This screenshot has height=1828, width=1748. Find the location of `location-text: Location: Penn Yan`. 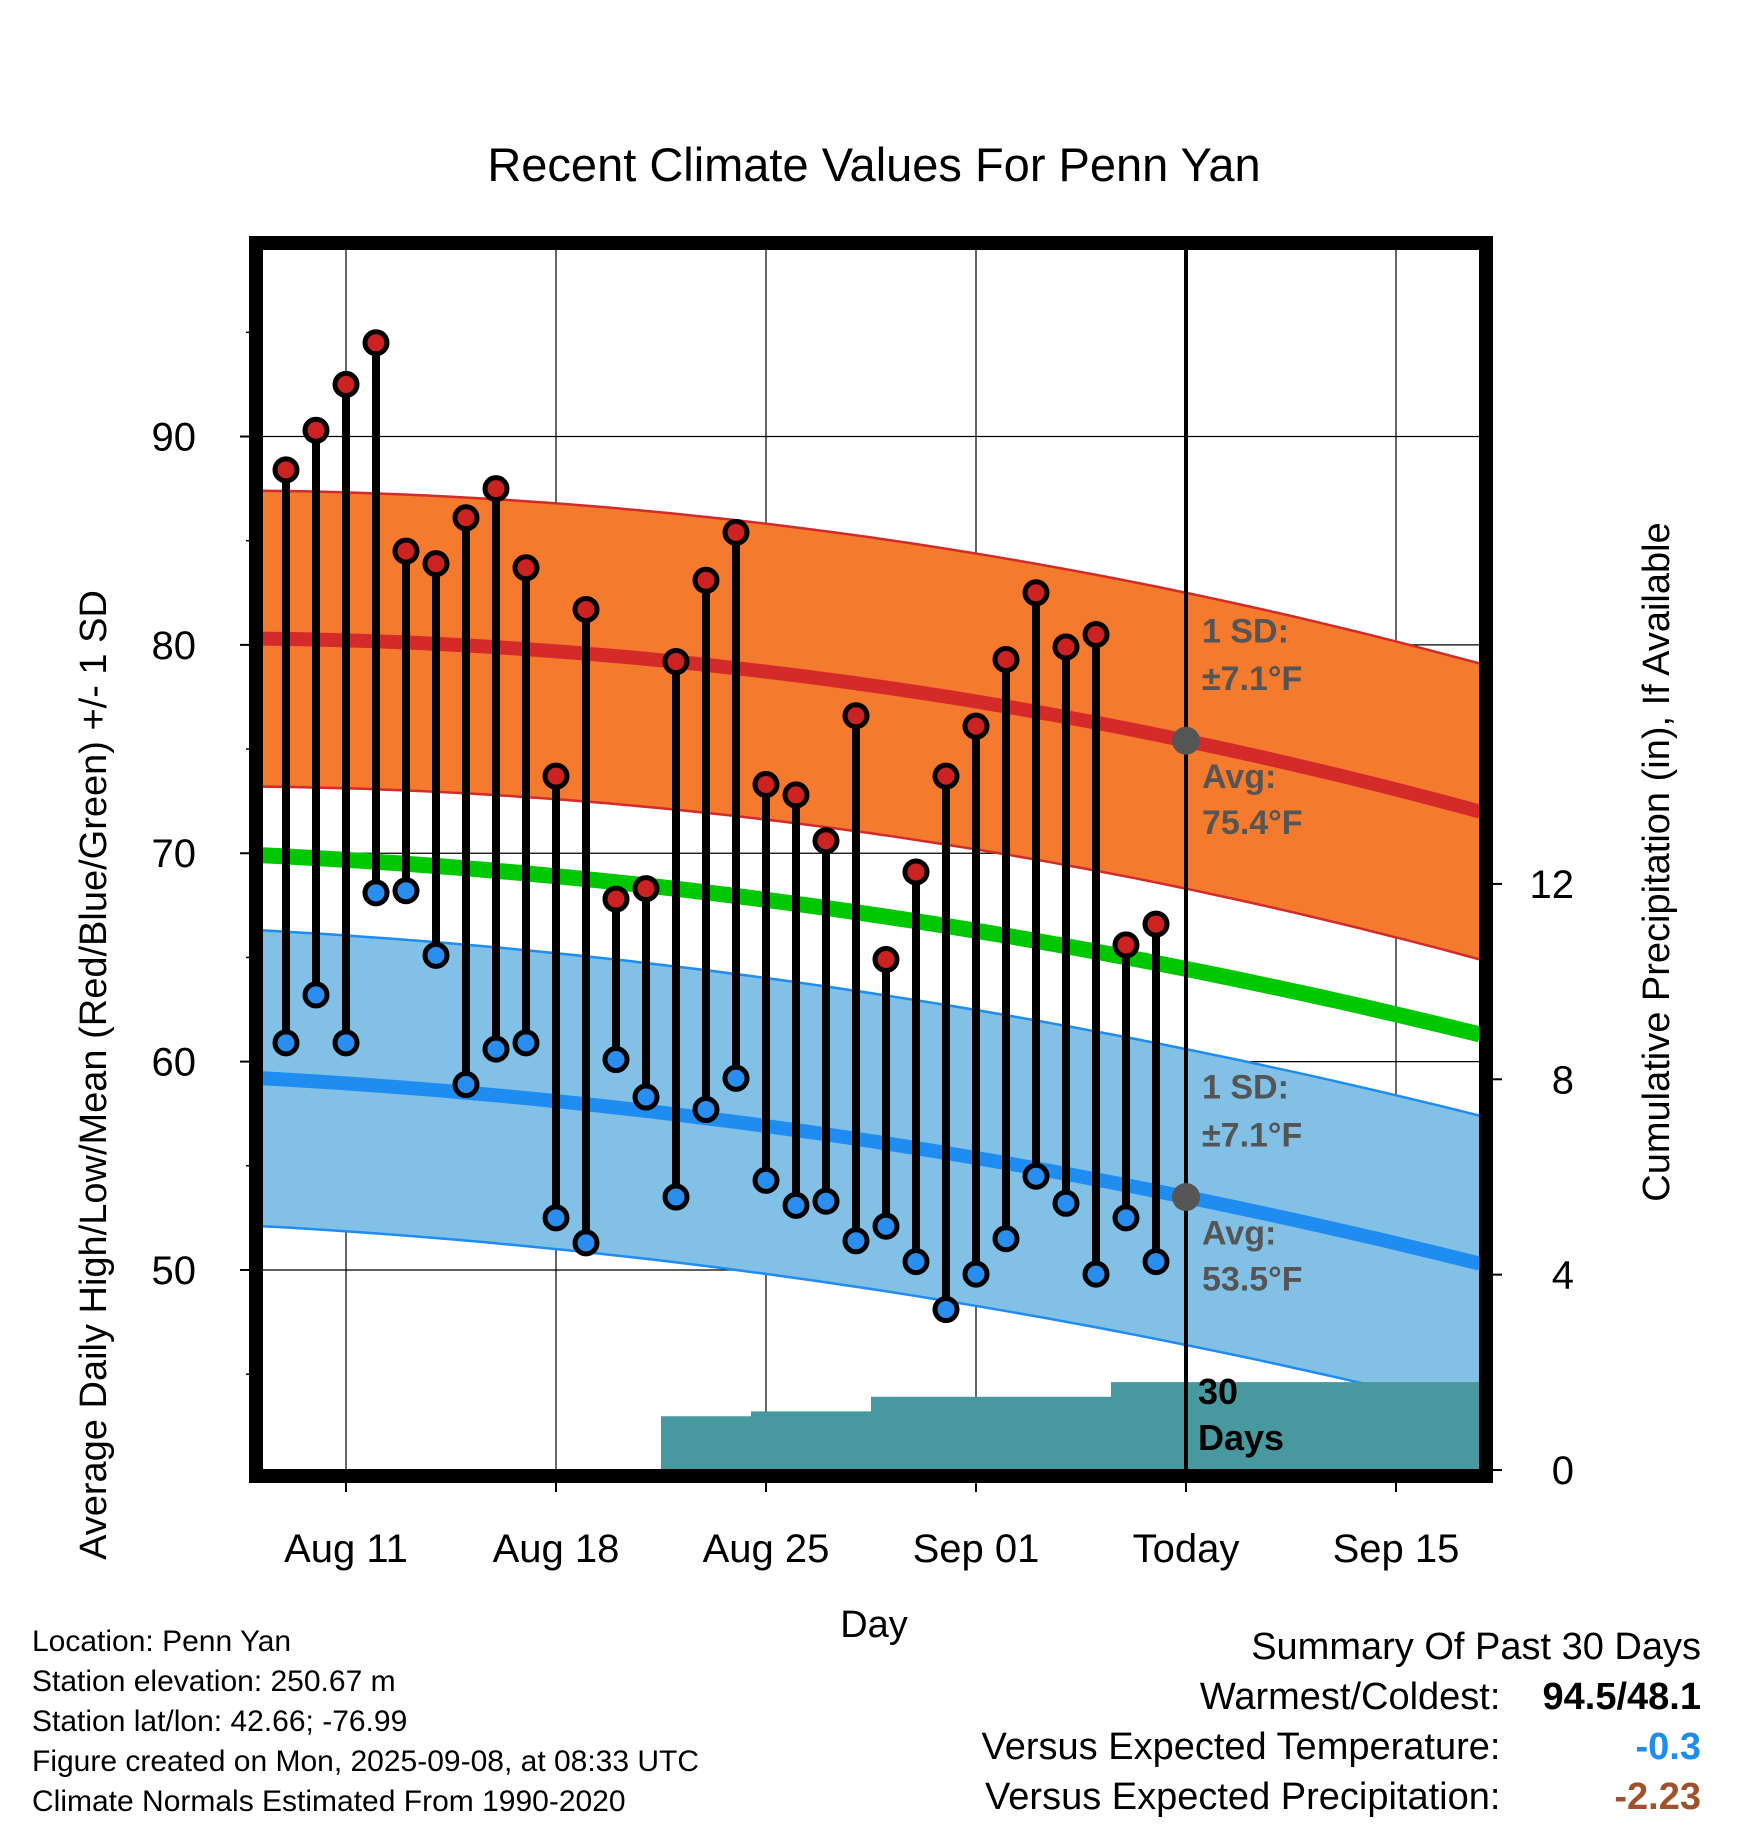

location-text: Location: Penn Yan is located at coordinates (162, 1641).